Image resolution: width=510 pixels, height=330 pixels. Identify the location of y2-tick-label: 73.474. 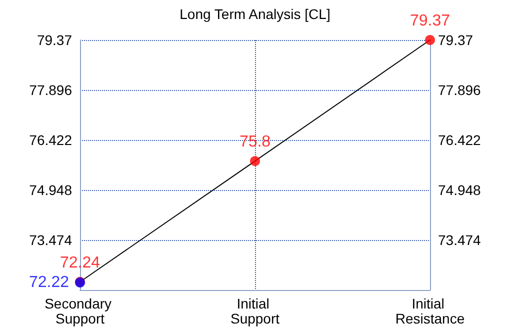
(460, 240).